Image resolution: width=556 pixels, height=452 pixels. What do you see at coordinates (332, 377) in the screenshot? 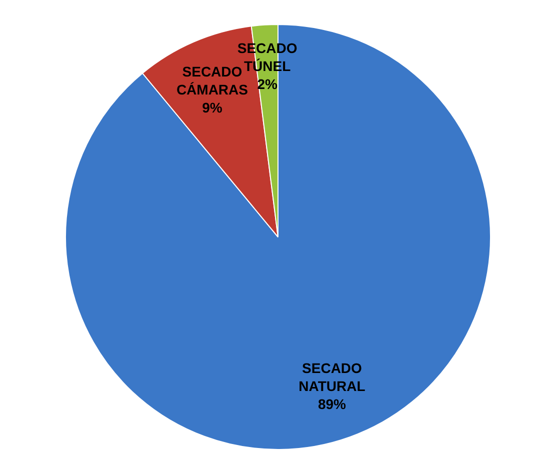
I see `slice-label: SECADO NATURAL` at bounding box center [332, 377].